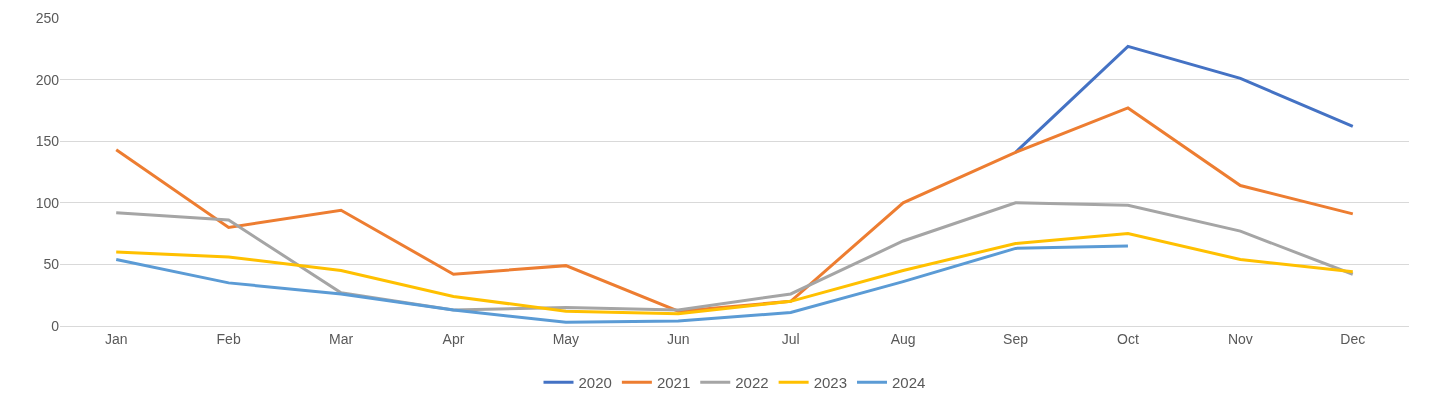  What do you see at coordinates (1128, 338) in the screenshot?
I see `x-tick-label: Oct` at bounding box center [1128, 338].